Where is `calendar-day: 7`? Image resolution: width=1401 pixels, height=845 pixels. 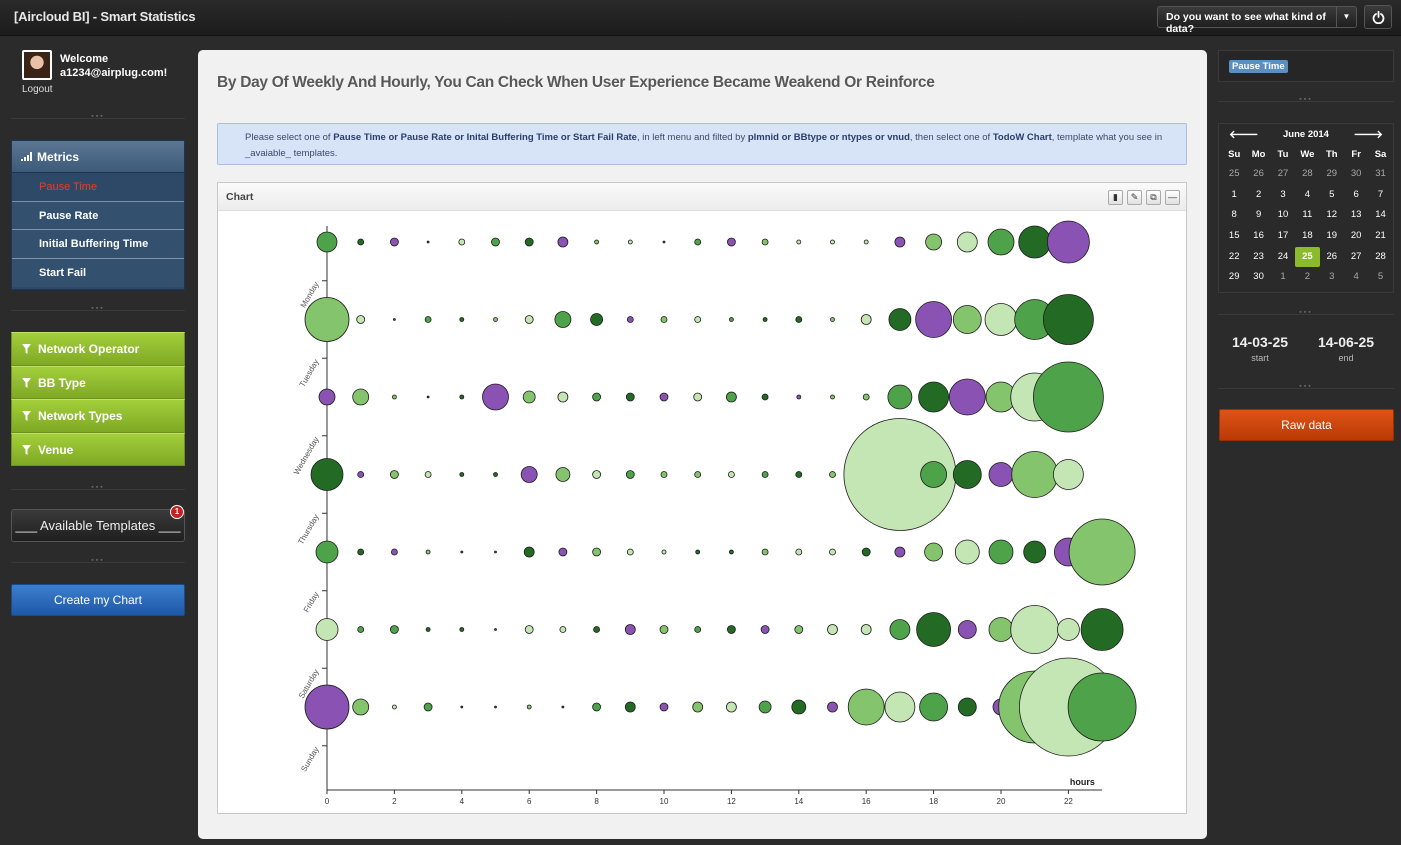
calendar-day: 7 is located at coordinates (1380, 194).